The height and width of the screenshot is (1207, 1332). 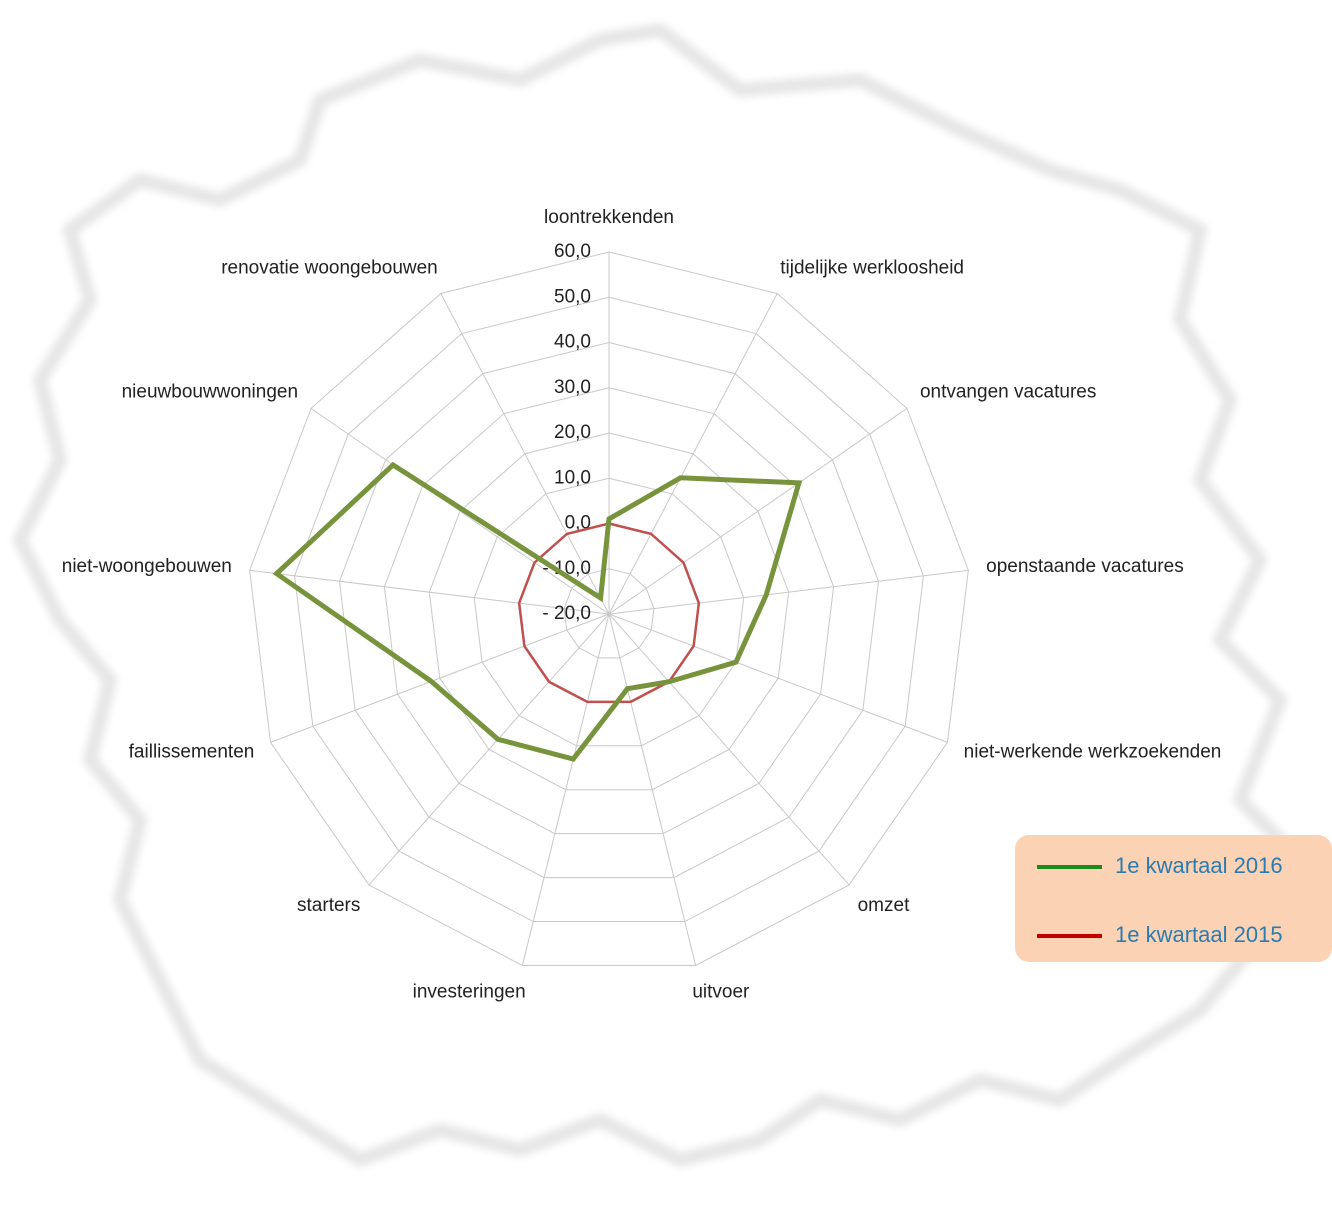 I want to click on y-tick-label: 0,0, so click(x=578, y=523).